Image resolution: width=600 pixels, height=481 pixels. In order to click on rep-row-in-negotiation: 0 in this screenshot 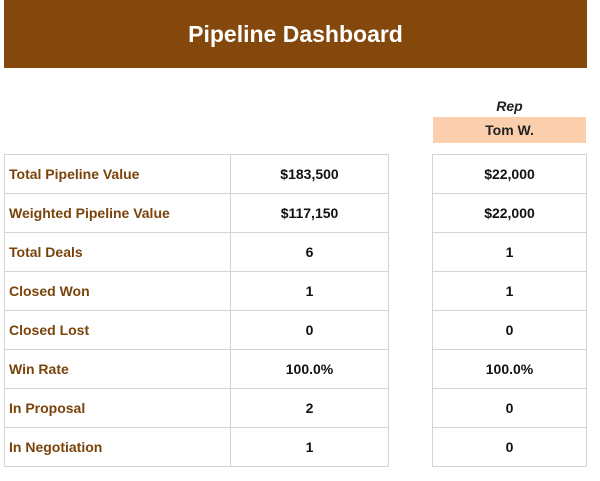, I will do `click(509, 447)`.